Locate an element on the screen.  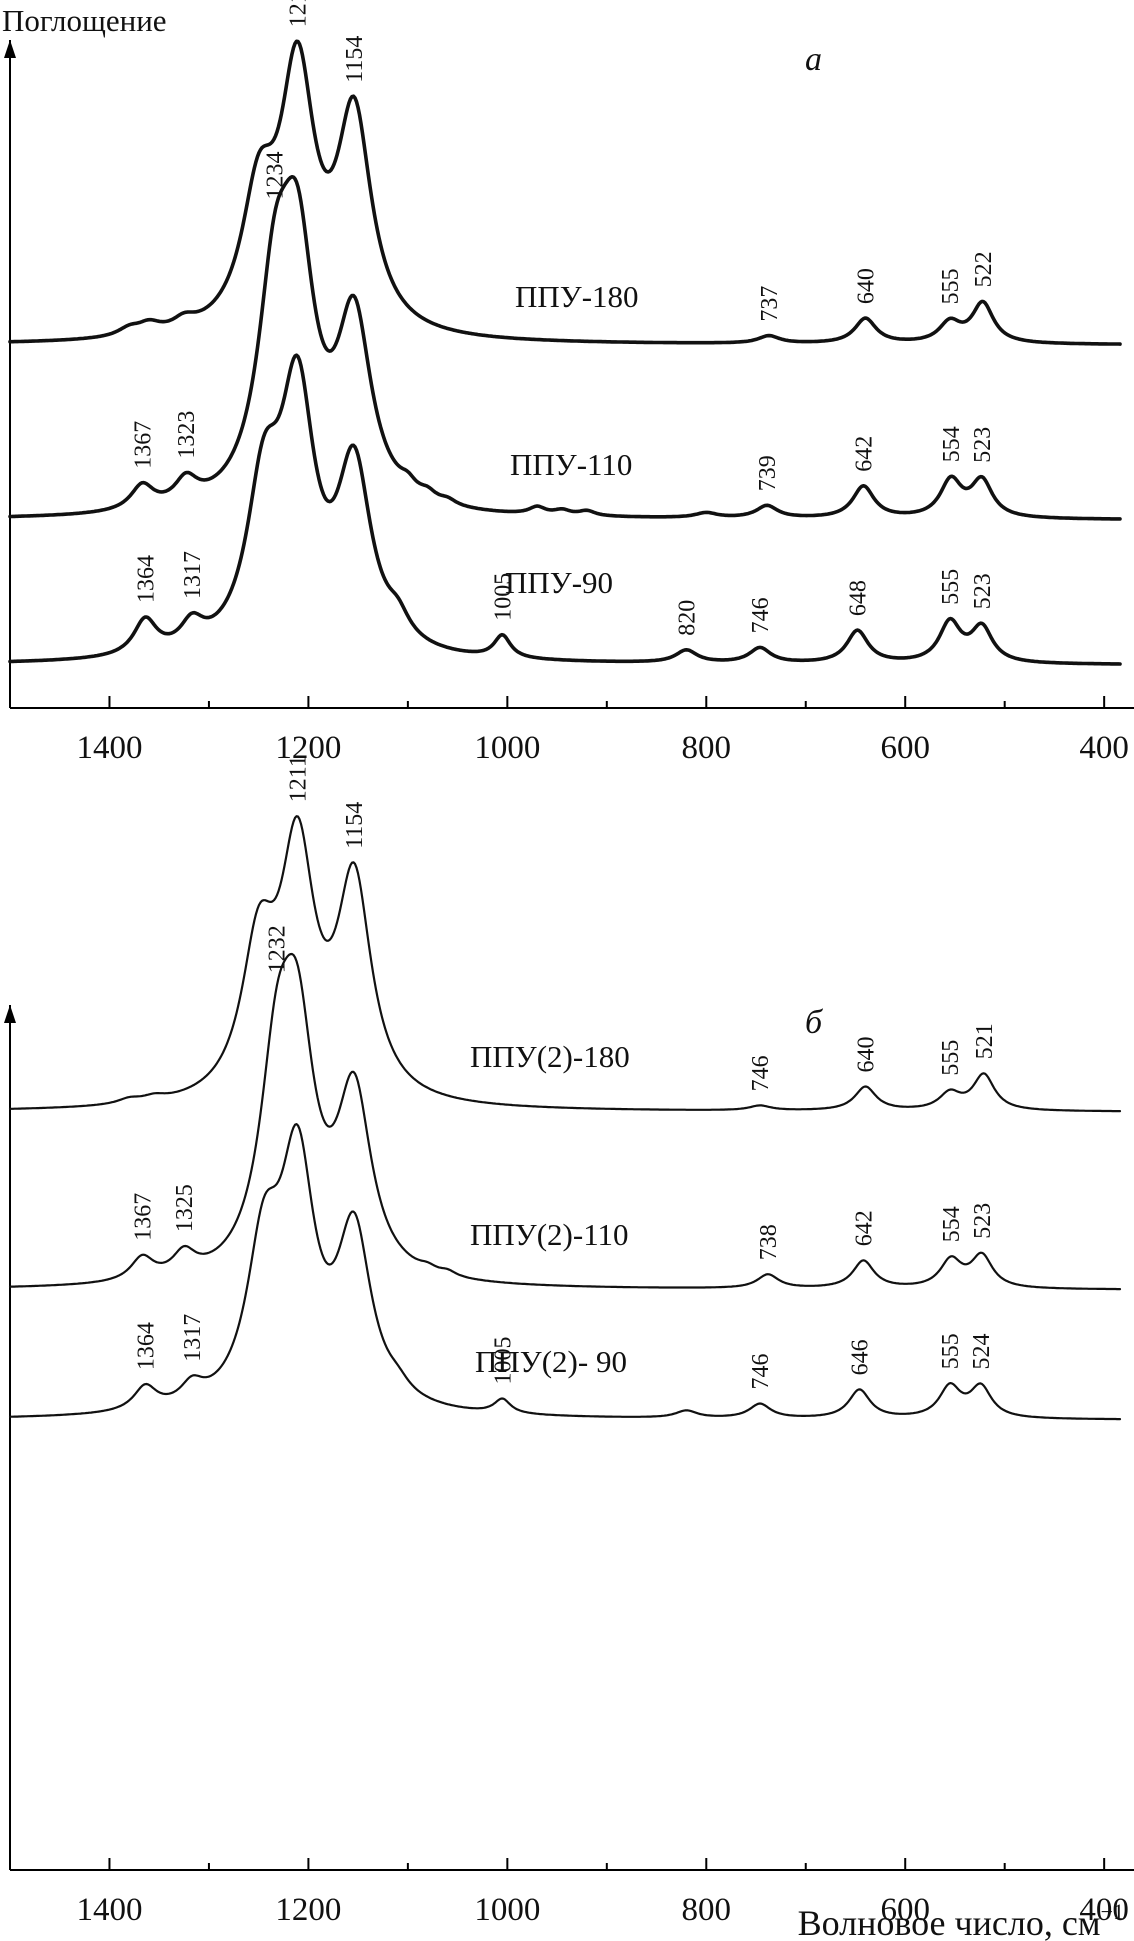
series-name: ППУ(2)- 90 is located at coordinates (551, 1361).